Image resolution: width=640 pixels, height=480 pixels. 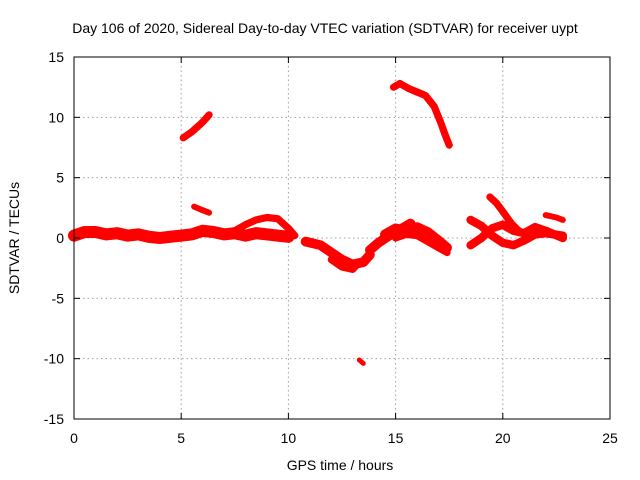 I want to click on series-point-13h-low, so click(x=361, y=361).